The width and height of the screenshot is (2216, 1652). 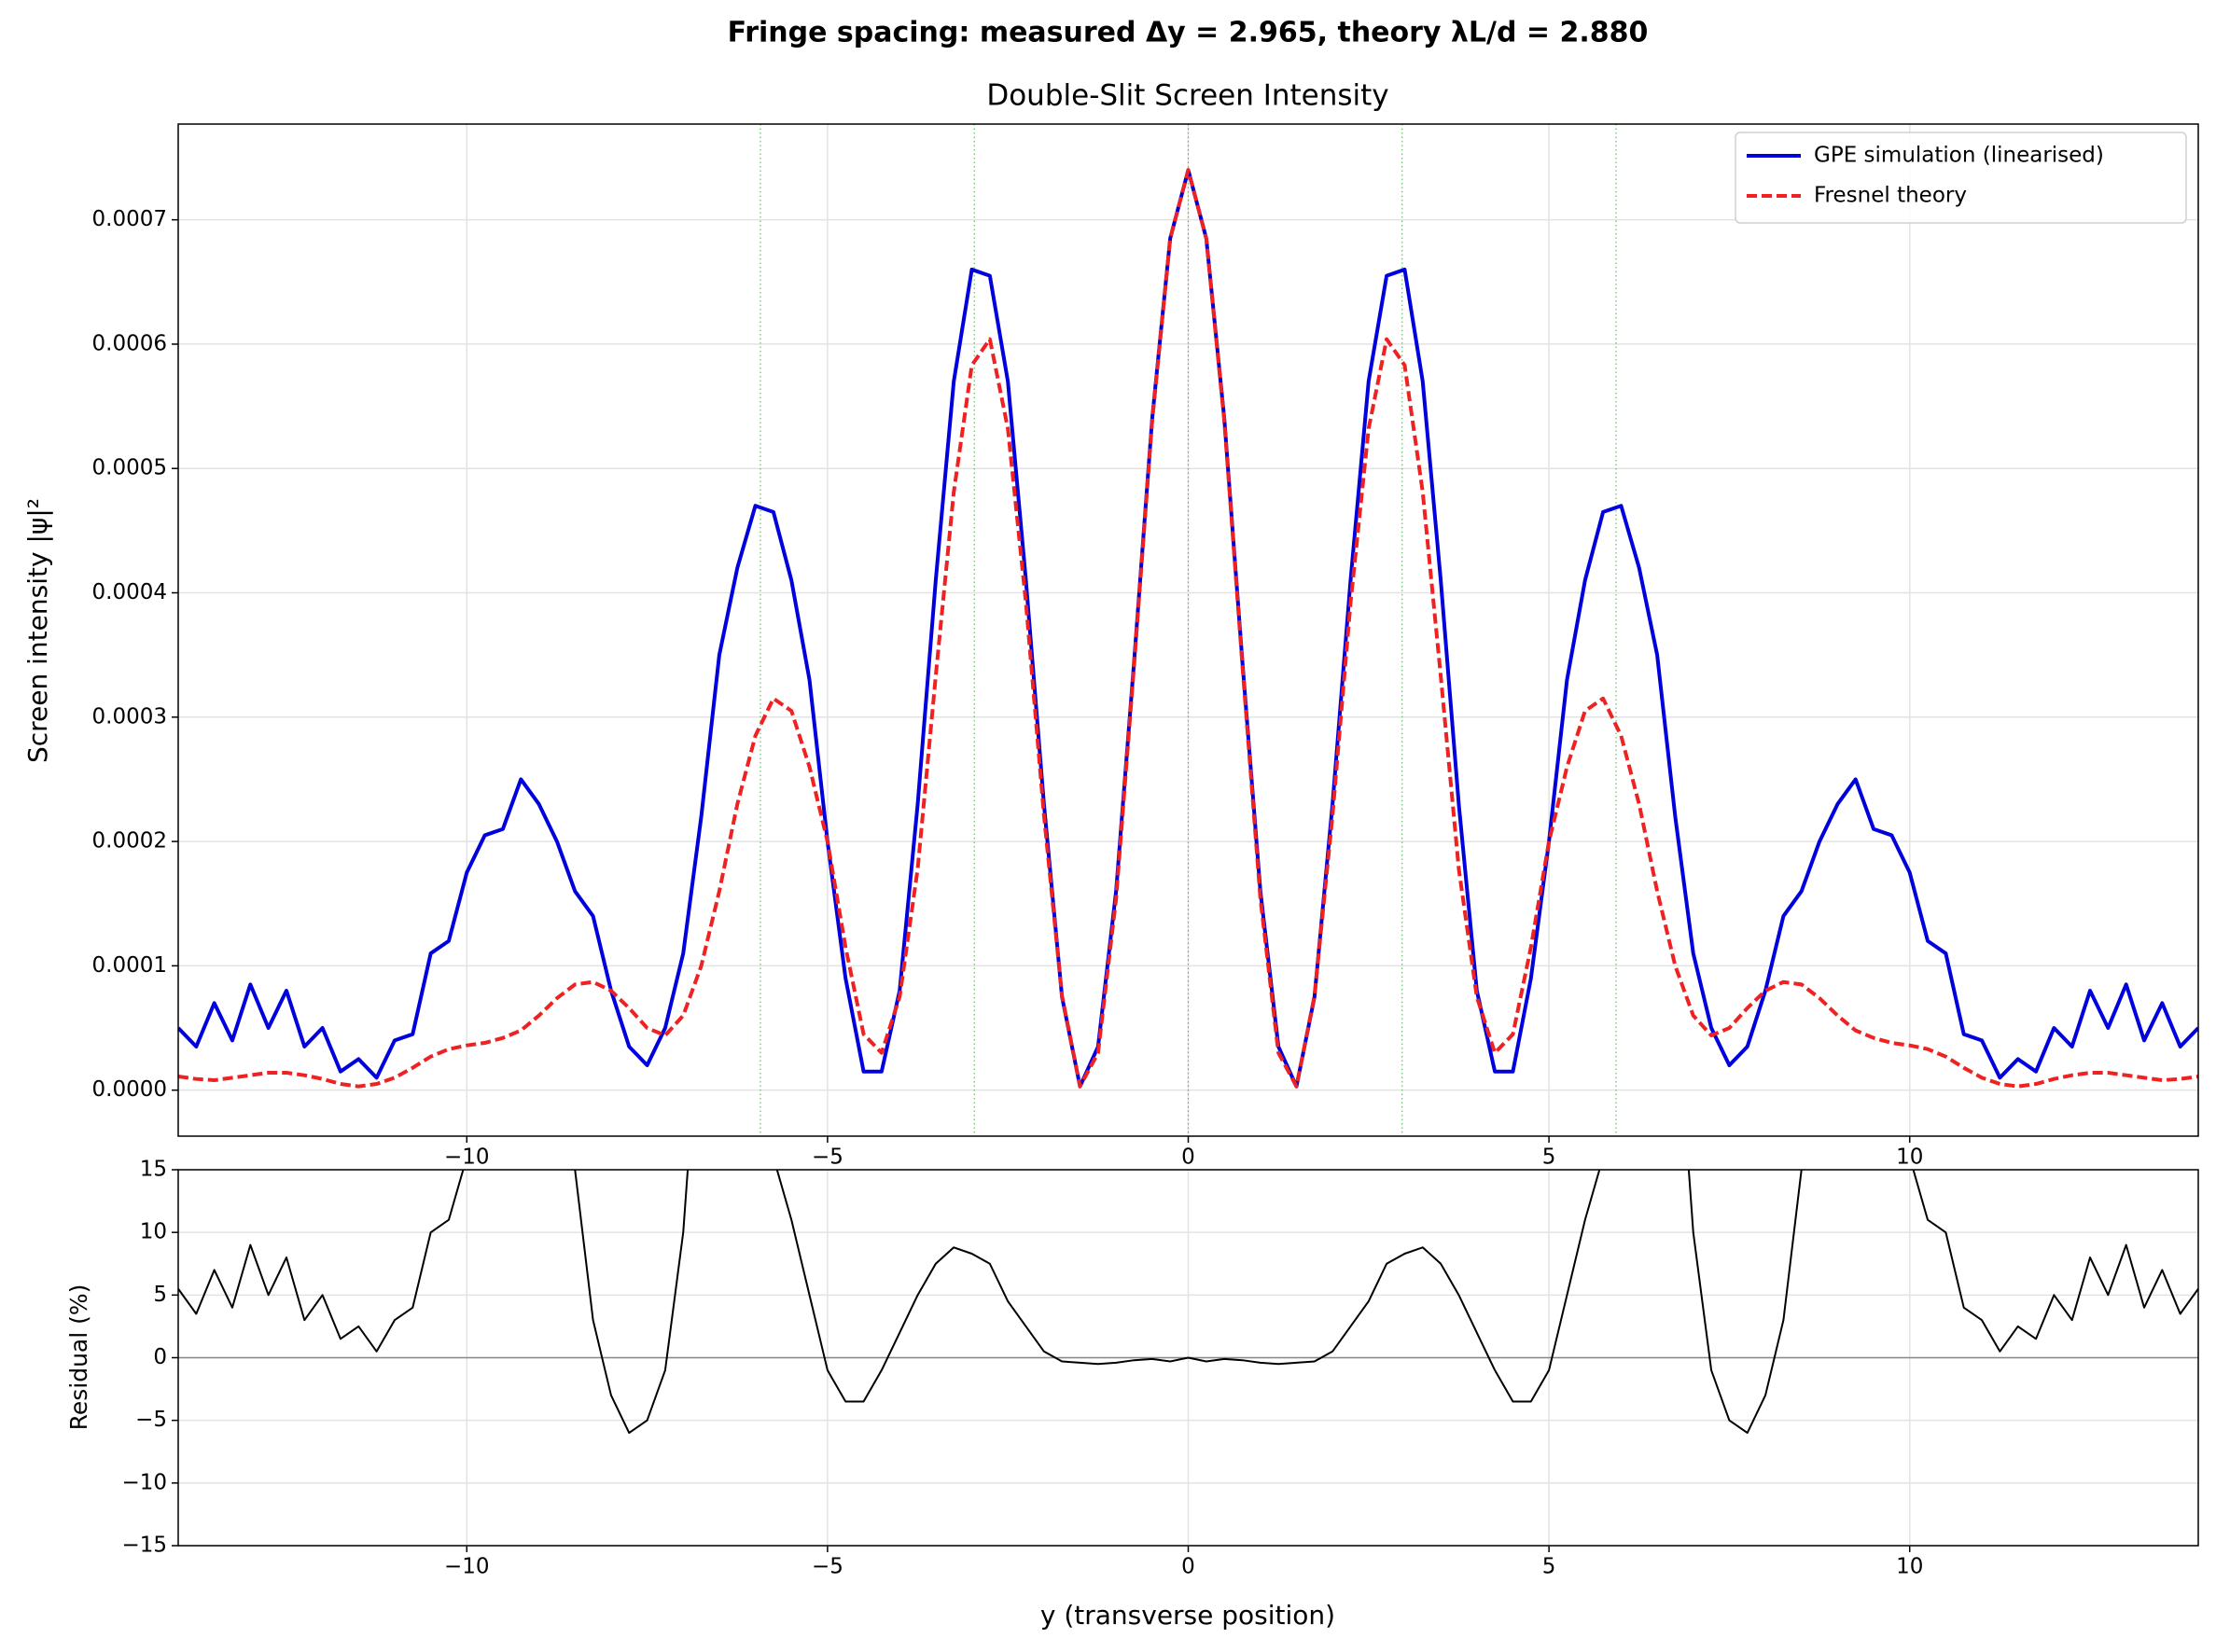 What do you see at coordinates (153, 1170) in the screenshot?
I see `y-tick-label: 15` at bounding box center [153, 1170].